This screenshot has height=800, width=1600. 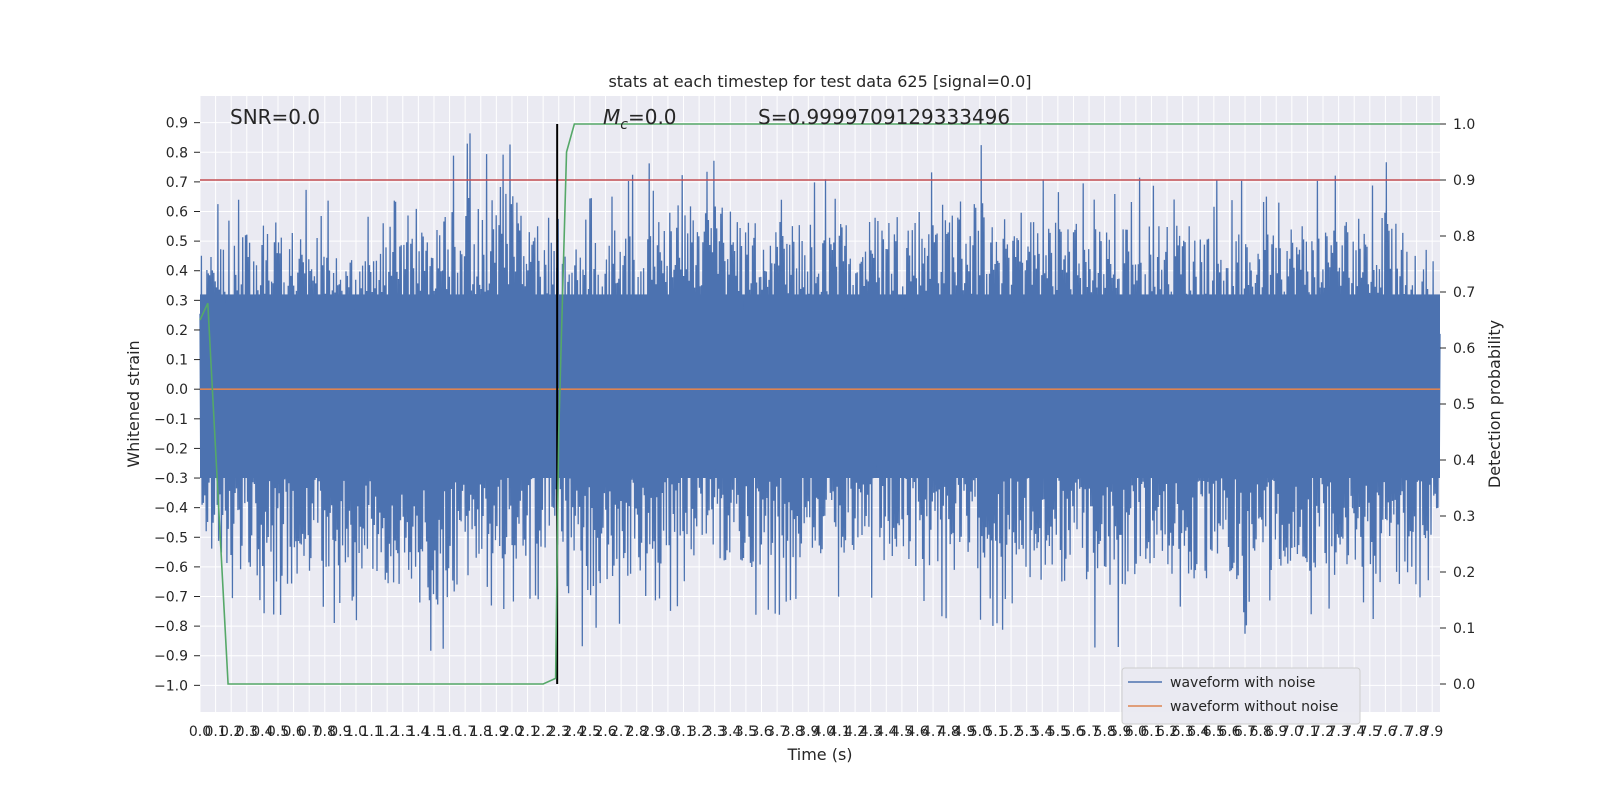 What do you see at coordinates (1260, 732) in the screenshot?
I see `x-tick-label: 6.8` at bounding box center [1260, 732].